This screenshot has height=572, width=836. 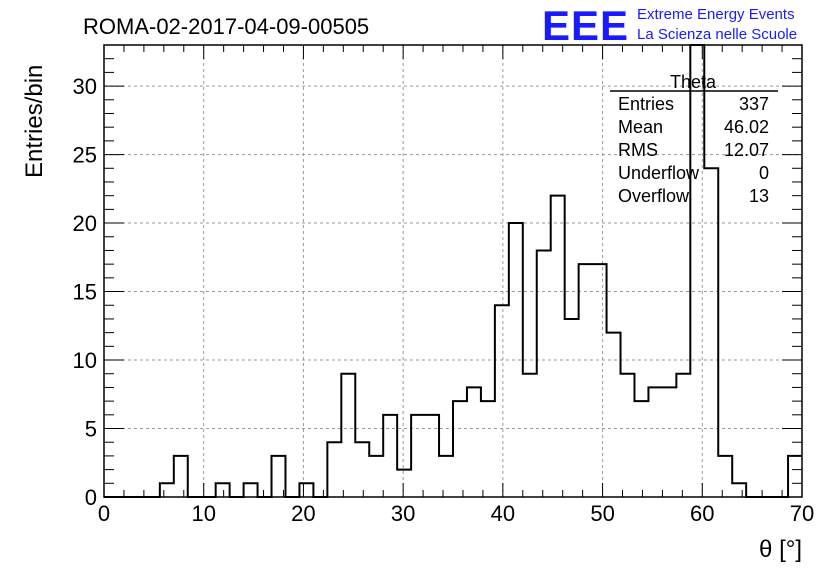 I want to click on stats-value-overflow: 13, so click(x=759, y=196).